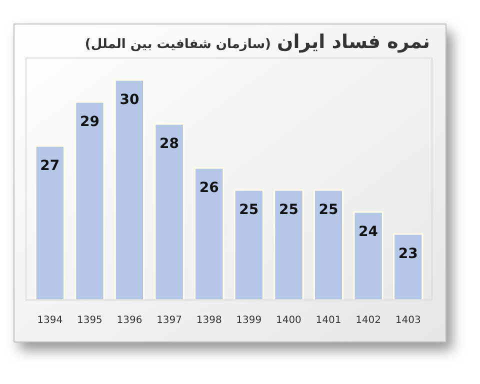 The width and height of the screenshot is (480, 384). What do you see at coordinates (249, 320) in the screenshot?
I see `x-tick-label: 1399` at bounding box center [249, 320].